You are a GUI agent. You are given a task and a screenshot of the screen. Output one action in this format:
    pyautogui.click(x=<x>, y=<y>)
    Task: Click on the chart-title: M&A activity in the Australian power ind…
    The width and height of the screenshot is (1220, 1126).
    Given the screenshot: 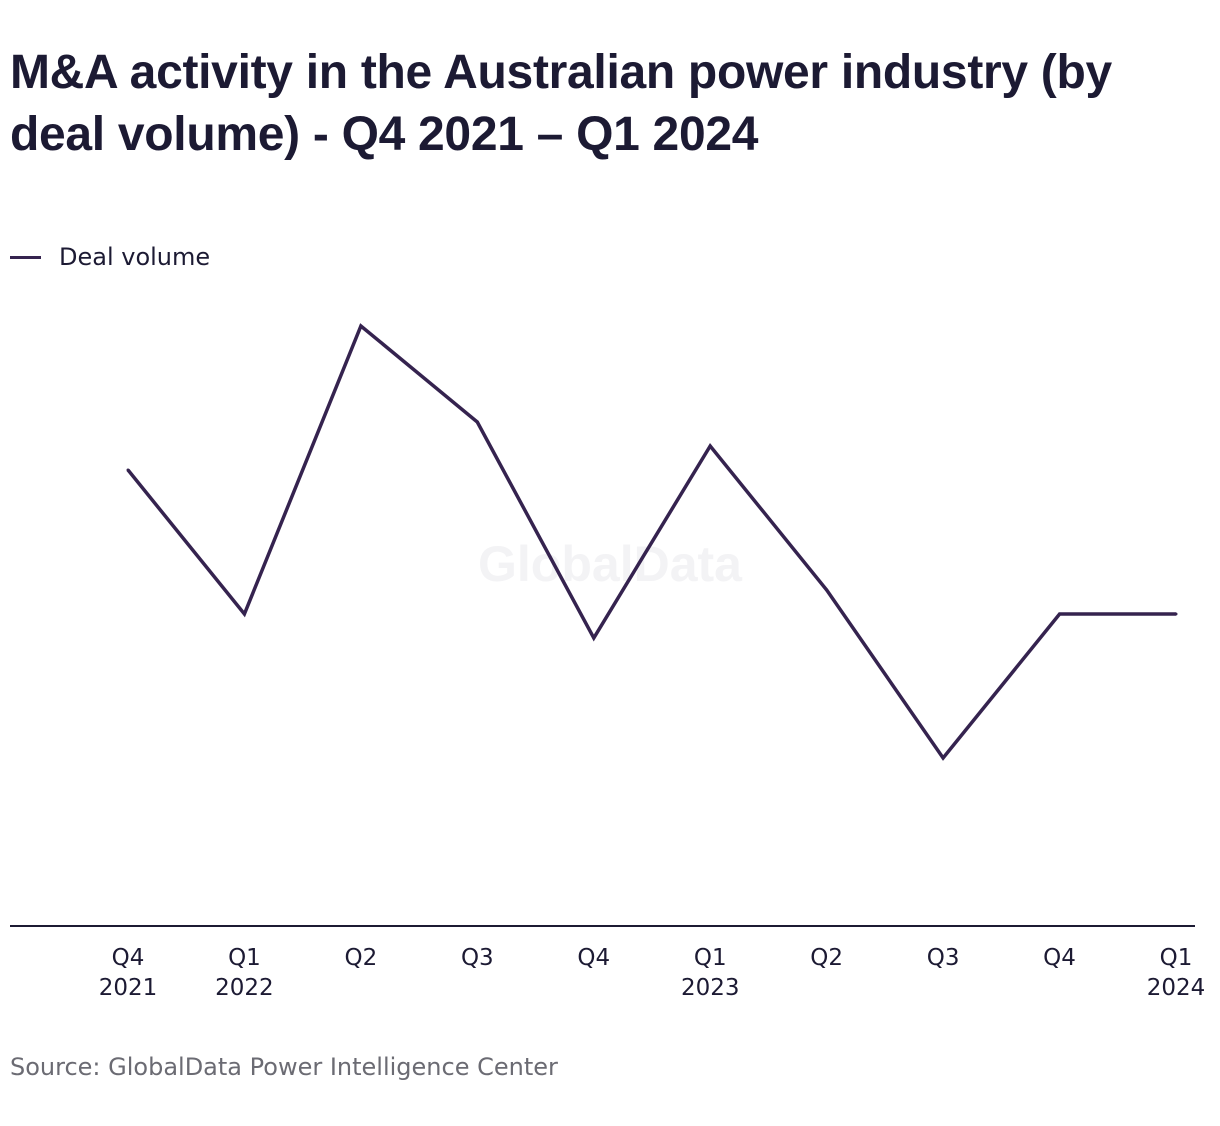 What is the action you would take?
    pyautogui.click(x=561, y=103)
    